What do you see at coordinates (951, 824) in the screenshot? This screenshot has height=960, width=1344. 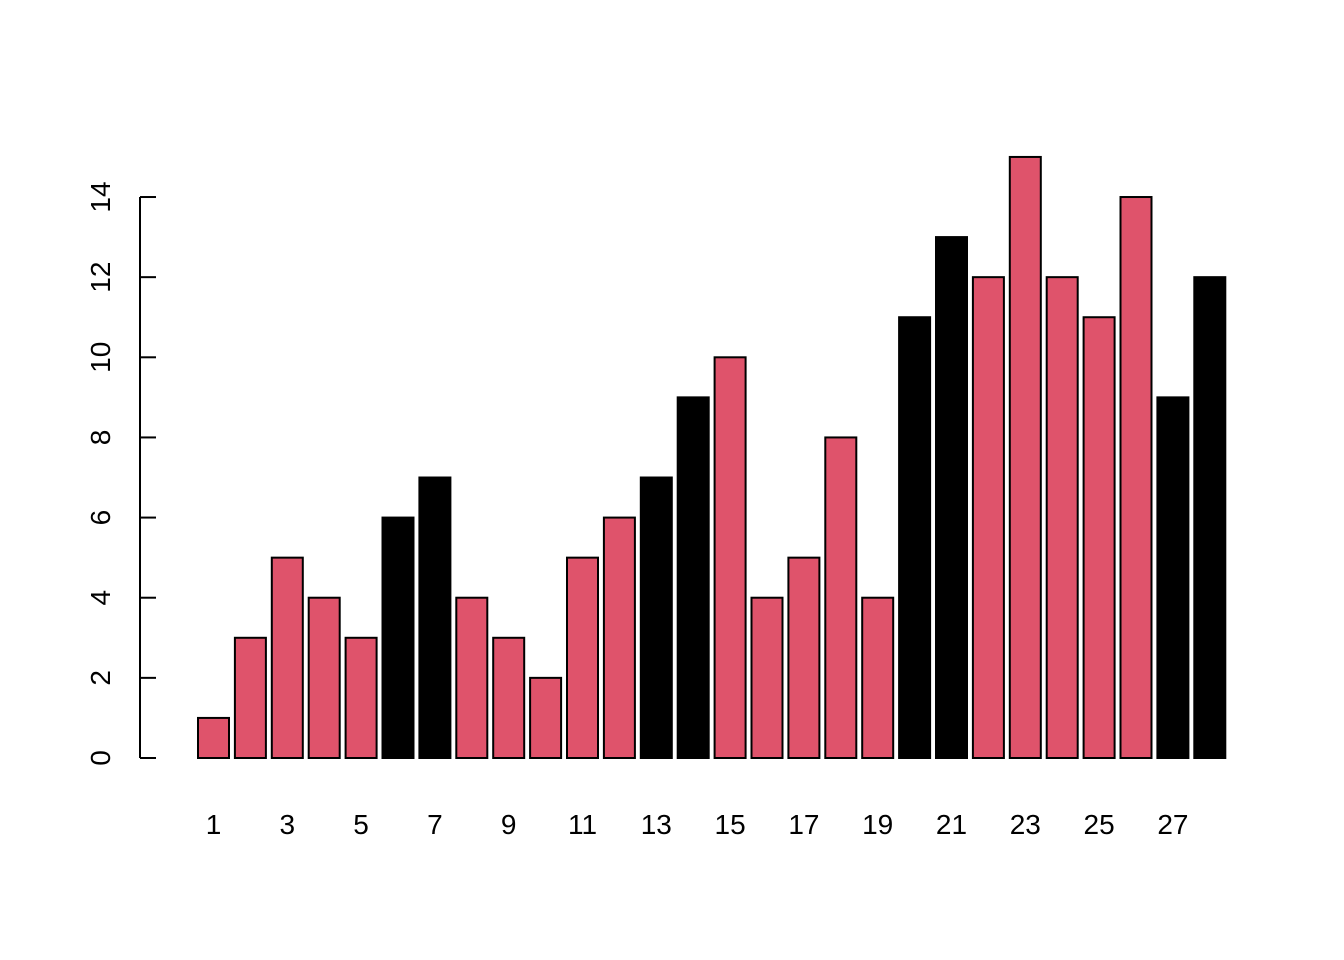 I see `x-tick-label: 21` at bounding box center [951, 824].